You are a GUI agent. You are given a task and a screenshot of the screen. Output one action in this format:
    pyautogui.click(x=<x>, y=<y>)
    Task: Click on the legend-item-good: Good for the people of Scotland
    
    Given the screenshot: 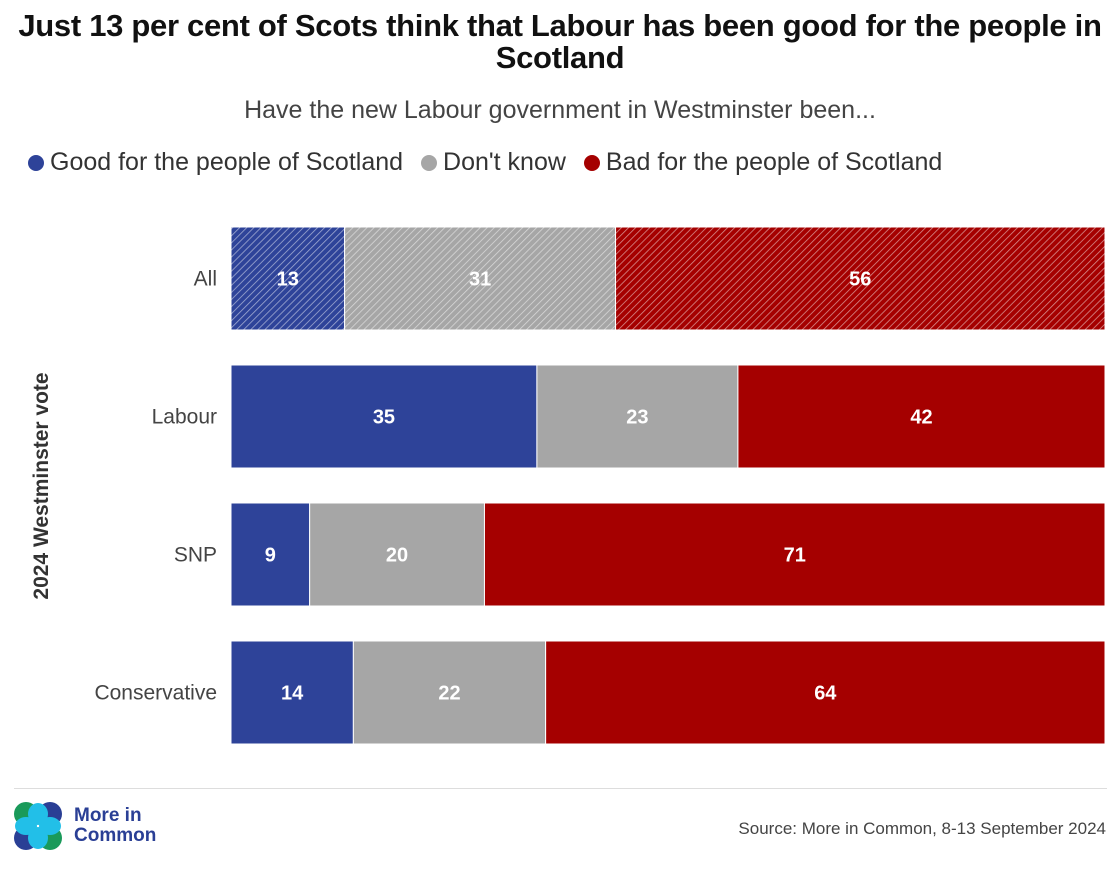 What is the action you would take?
    pyautogui.click(x=215, y=162)
    